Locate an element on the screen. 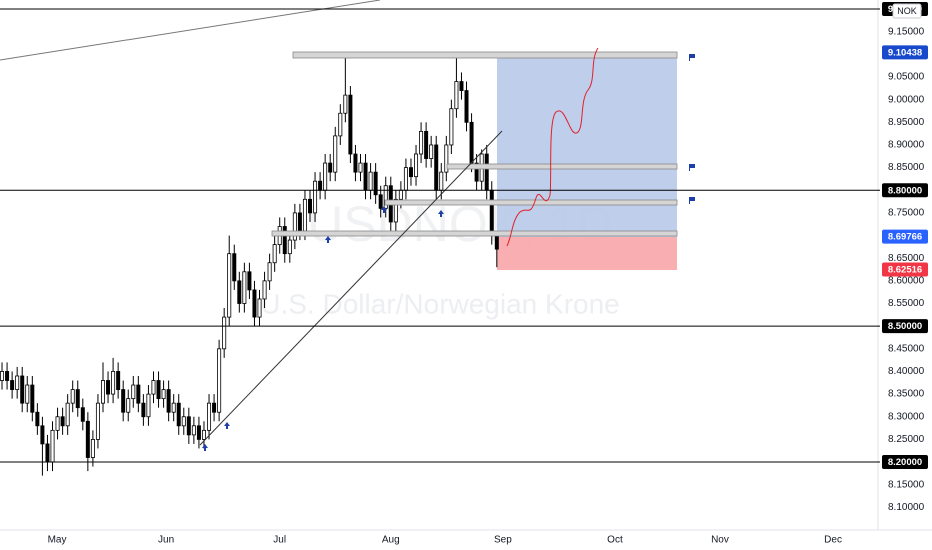 The height and width of the screenshot is (550, 932). watermark-description: U.S. Dollar/Norwegian Krone is located at coordinates (440, 303).